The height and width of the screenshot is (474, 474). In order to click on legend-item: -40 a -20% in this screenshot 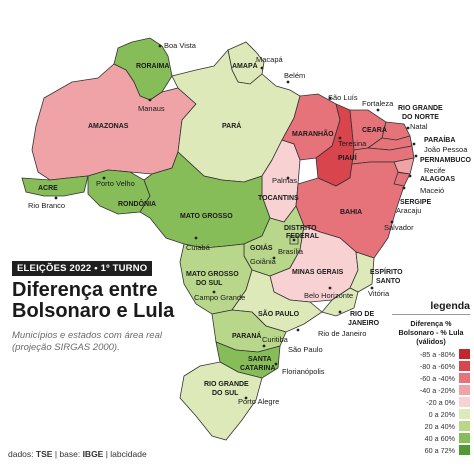, I will do `click(431, 390)`.